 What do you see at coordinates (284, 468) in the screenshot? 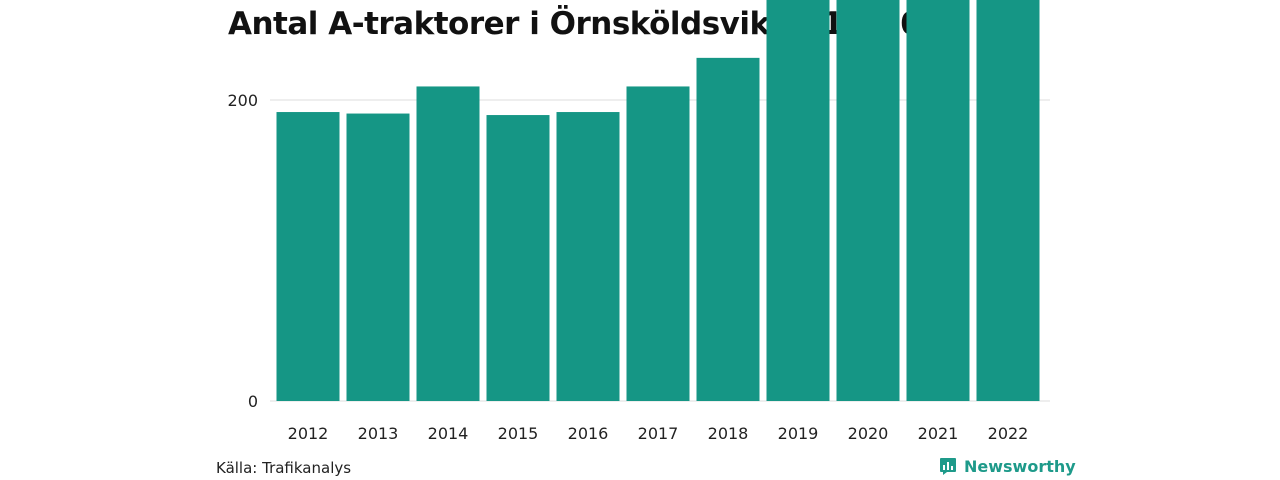
I see `source-note: Källa: Trafikanalys` at bounding box center [284, 468].